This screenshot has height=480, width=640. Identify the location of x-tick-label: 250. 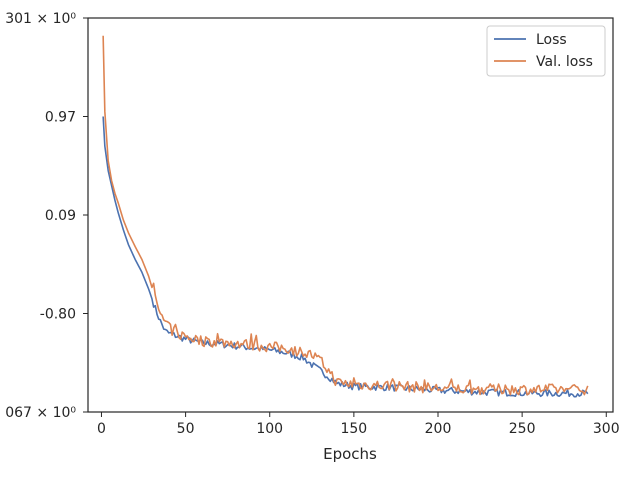
(522, 429).